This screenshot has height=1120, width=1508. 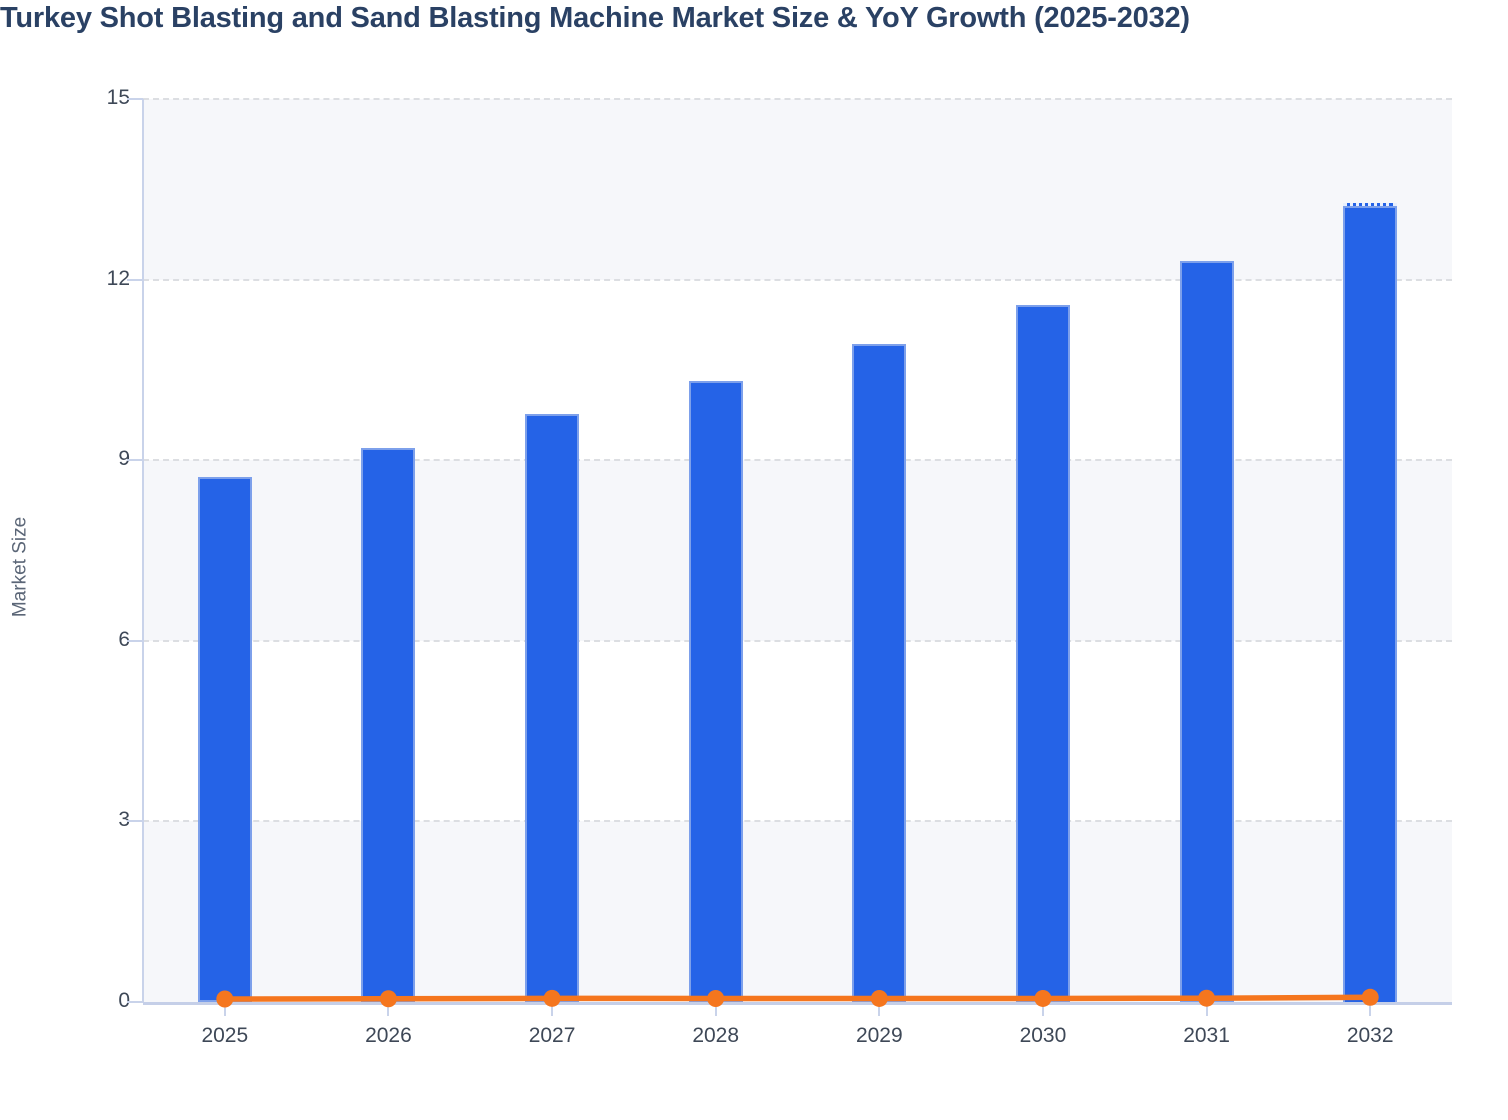 I want to click on yoy-growth-line, so click(x=797, y=998).